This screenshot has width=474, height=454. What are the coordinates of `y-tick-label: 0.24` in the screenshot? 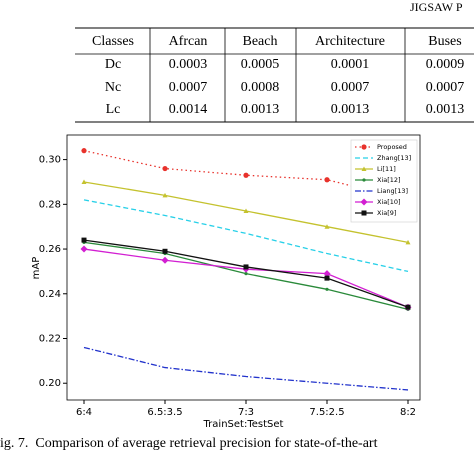 It's located at (50, 294).